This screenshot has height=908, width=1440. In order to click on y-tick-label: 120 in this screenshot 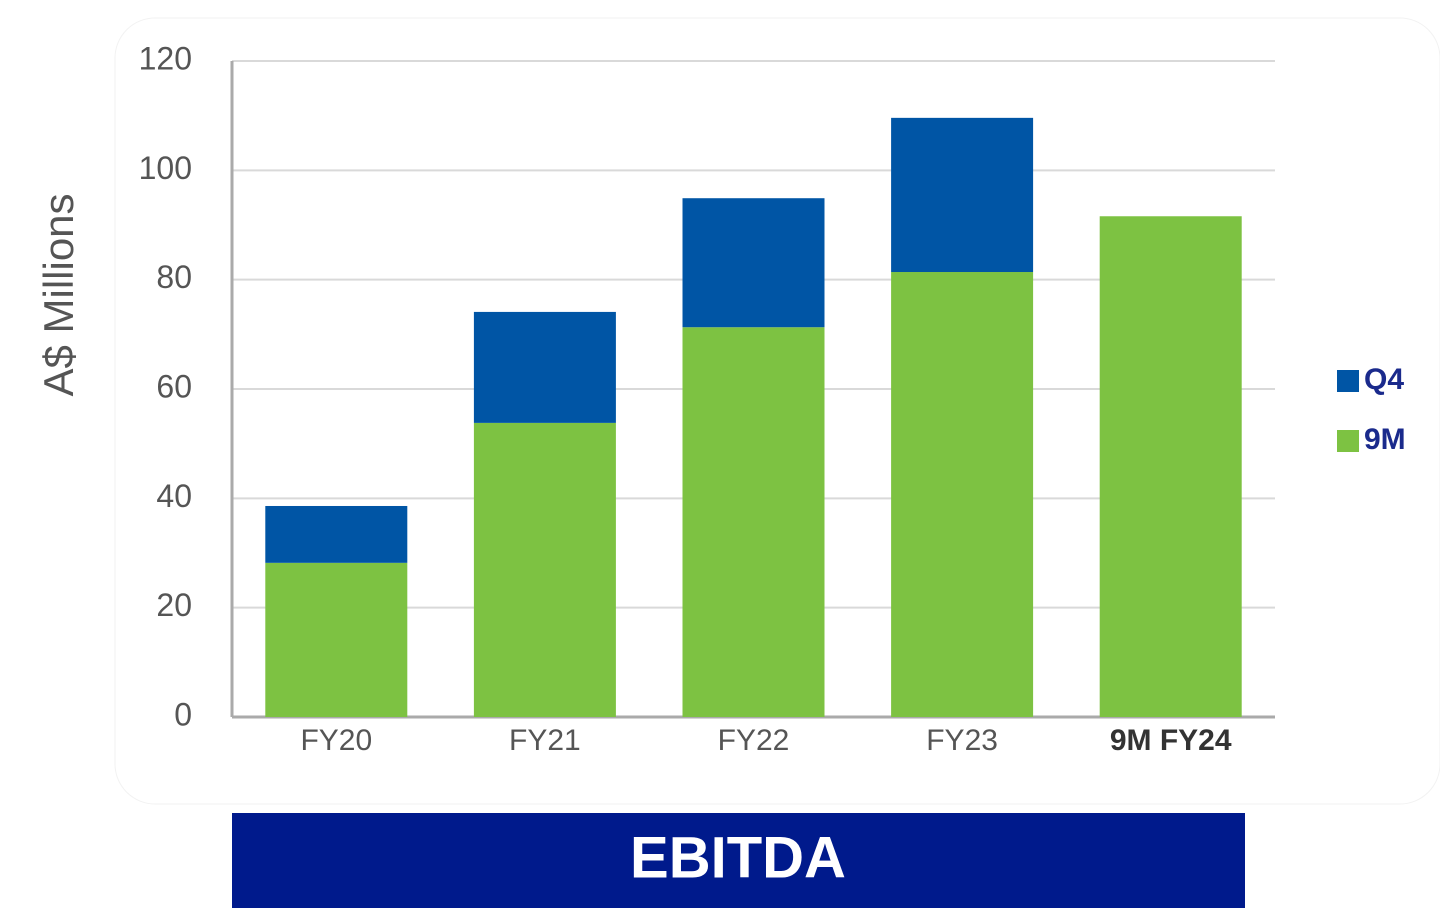, I will do `click(165, 58)`.